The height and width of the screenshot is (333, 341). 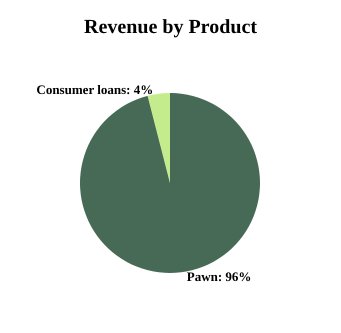 I want to click on data-label: : 96%, so click(x=235, y=276).